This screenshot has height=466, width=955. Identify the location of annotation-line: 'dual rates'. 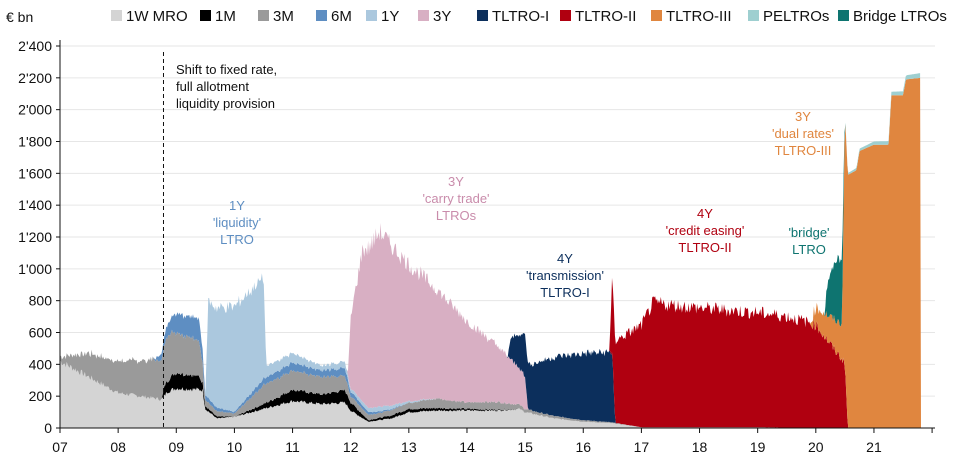
(803, 133).